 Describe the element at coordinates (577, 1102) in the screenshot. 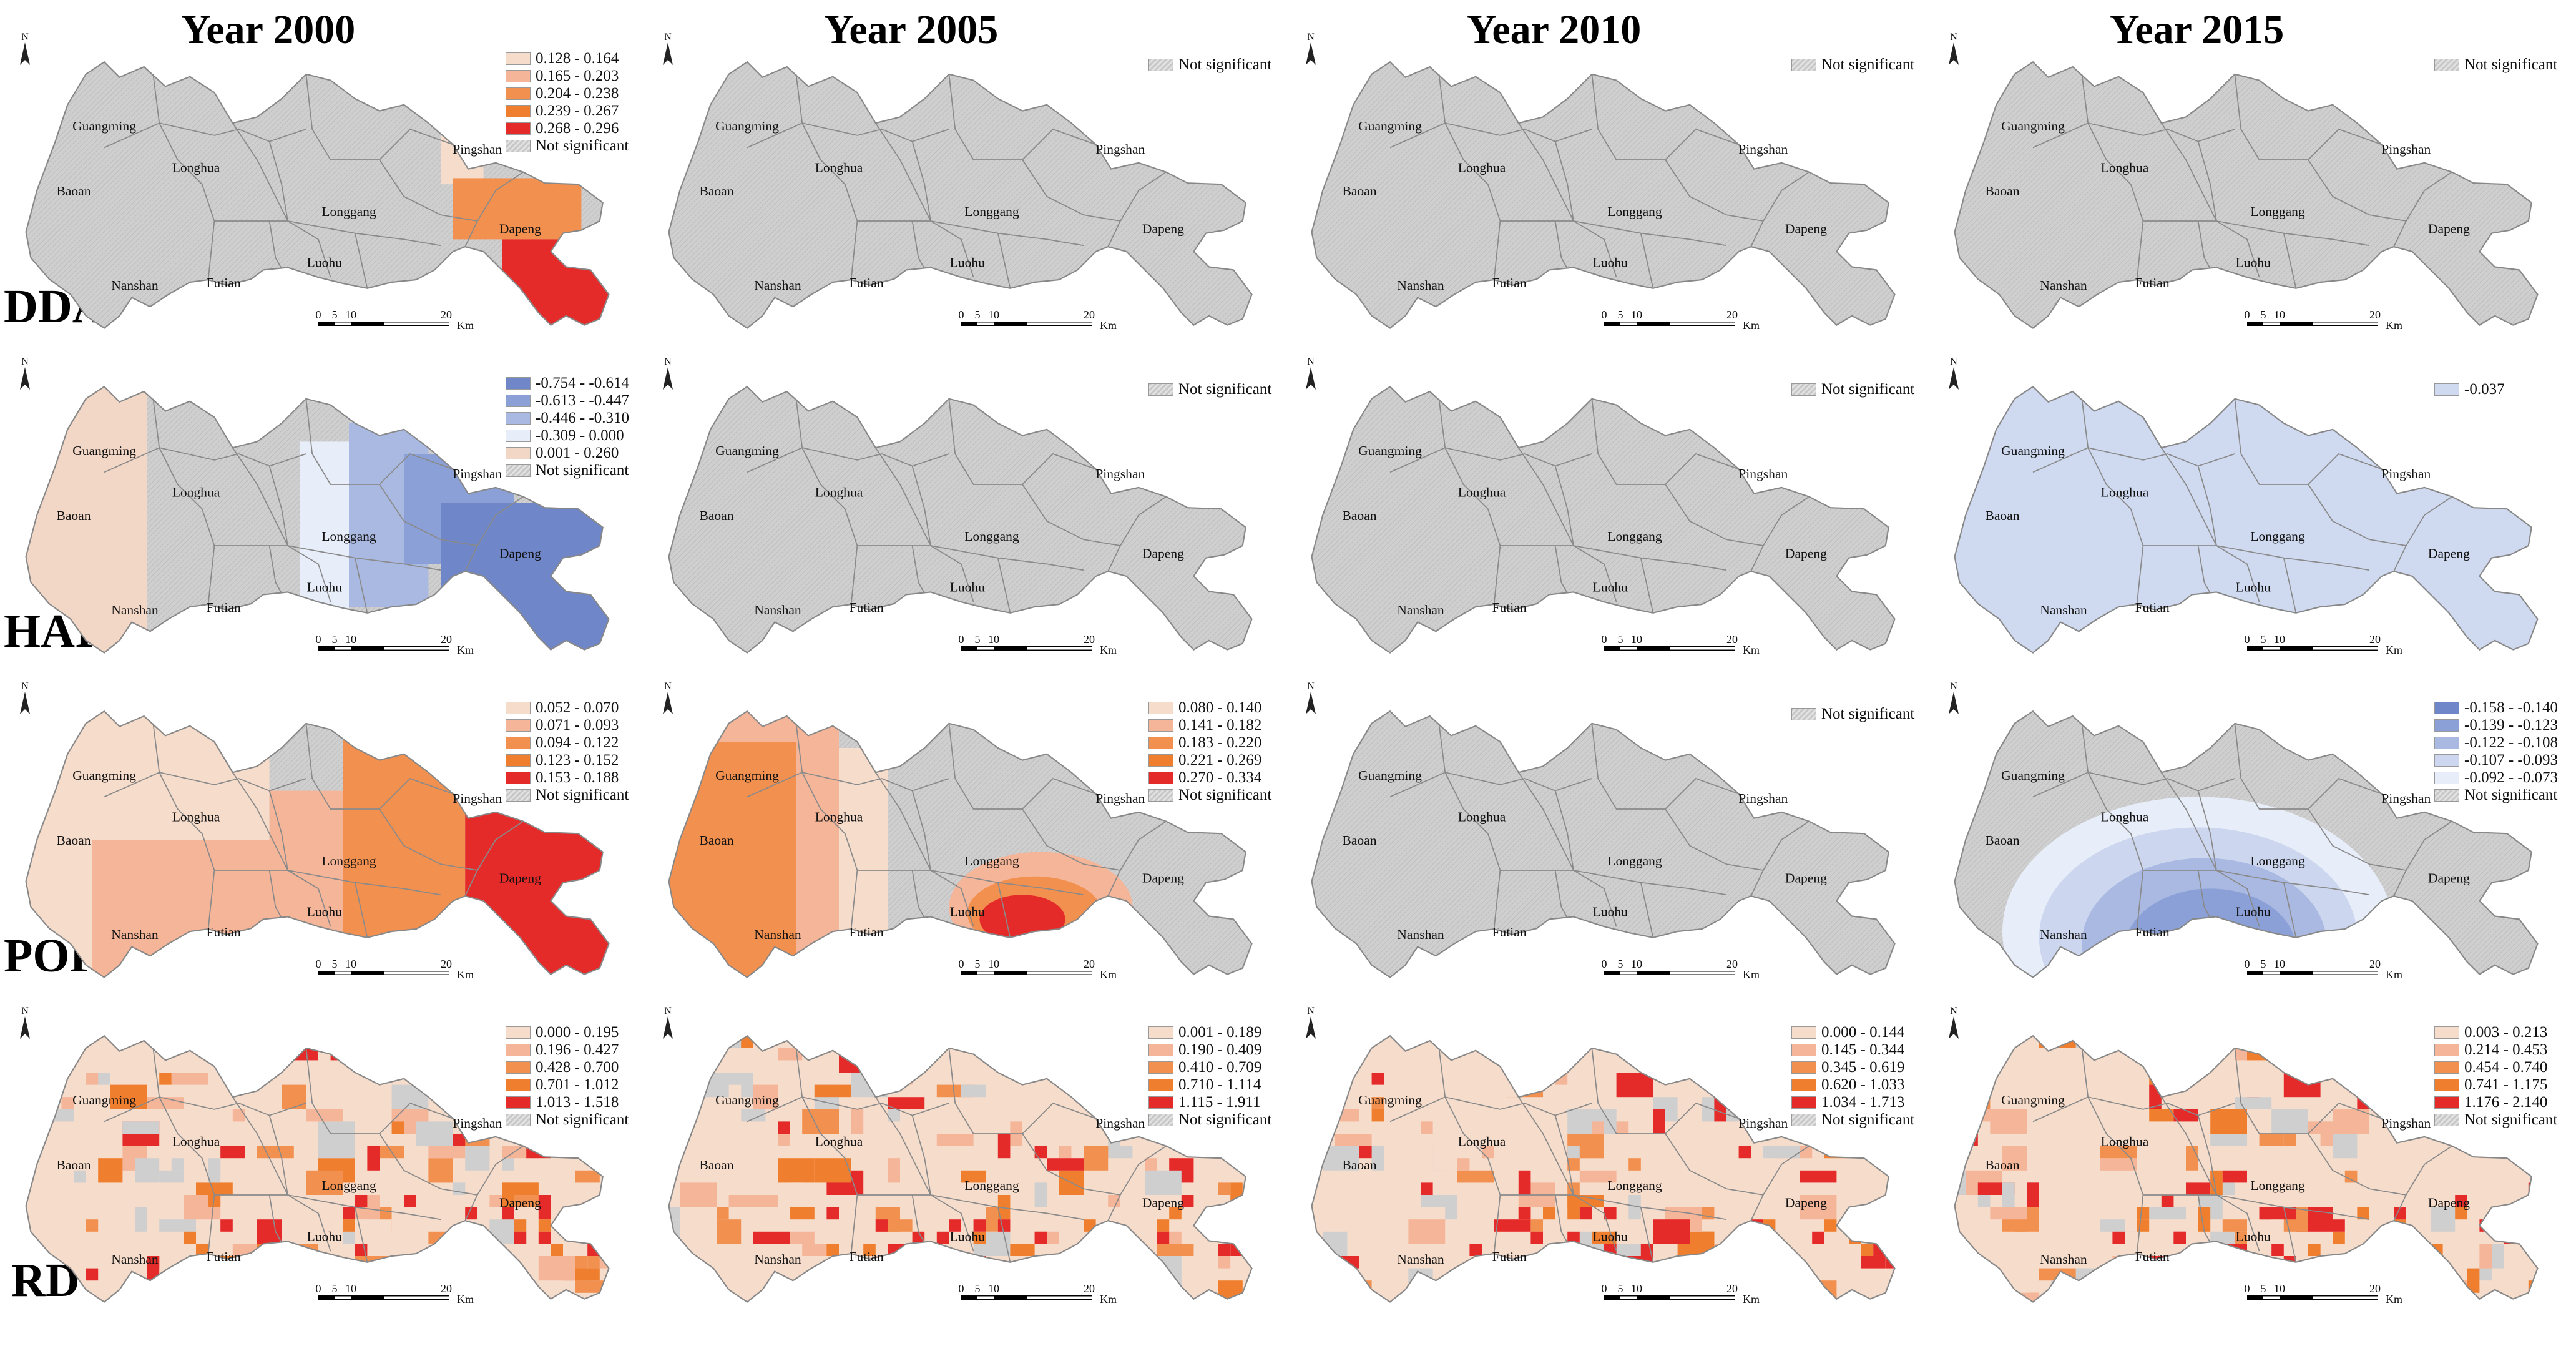

I see `legend-label: 1.013 - 1.518` at that location.